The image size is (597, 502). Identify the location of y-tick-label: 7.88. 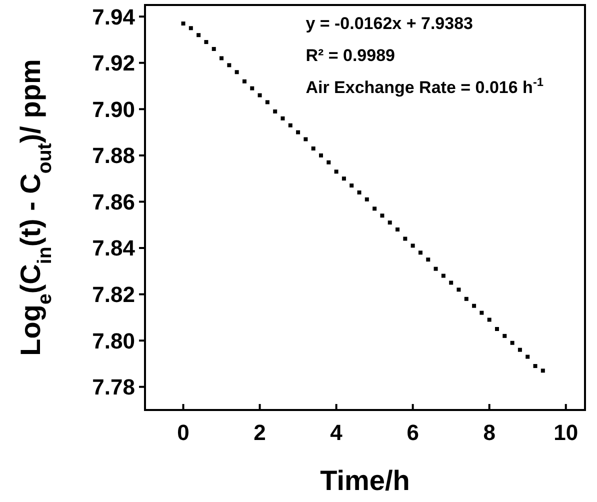
(113, 155).